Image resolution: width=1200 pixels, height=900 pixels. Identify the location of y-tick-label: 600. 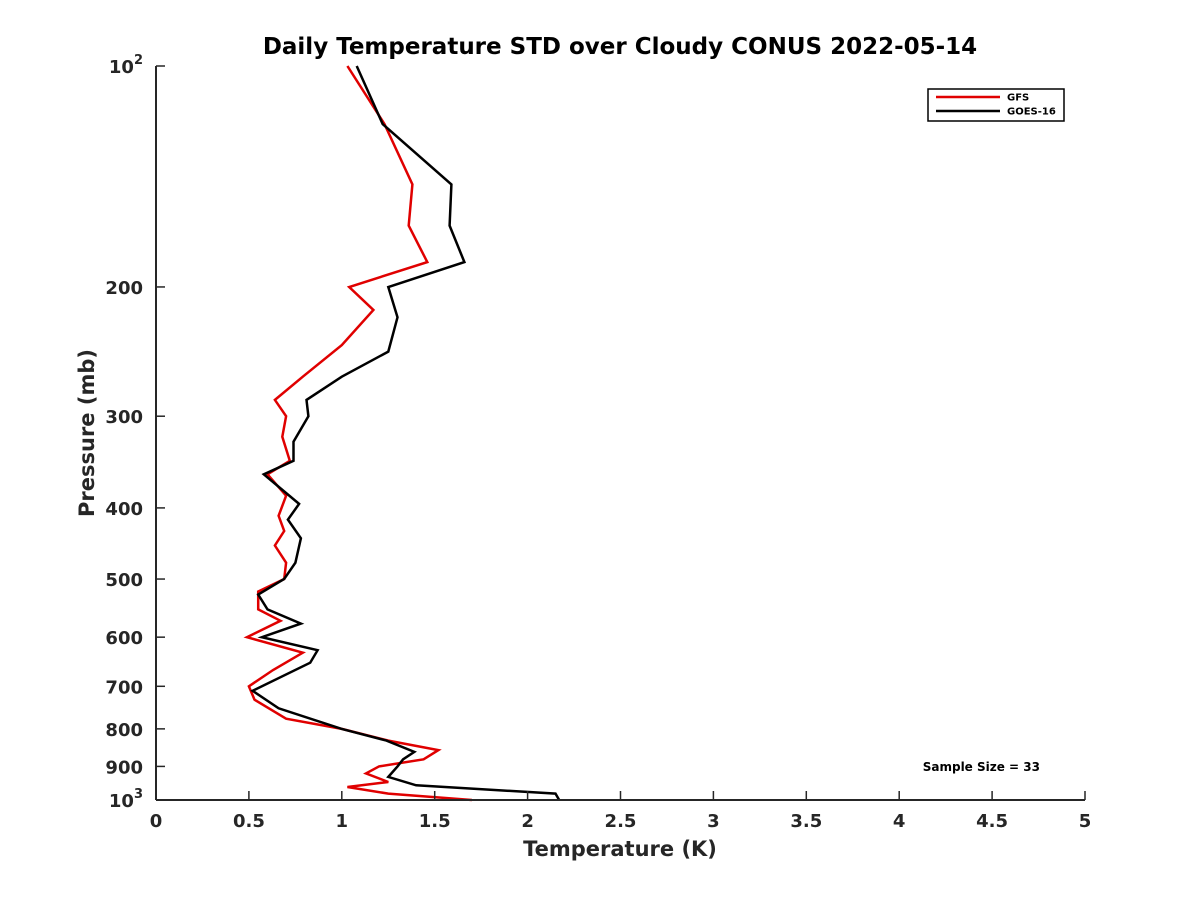
(124, 638).